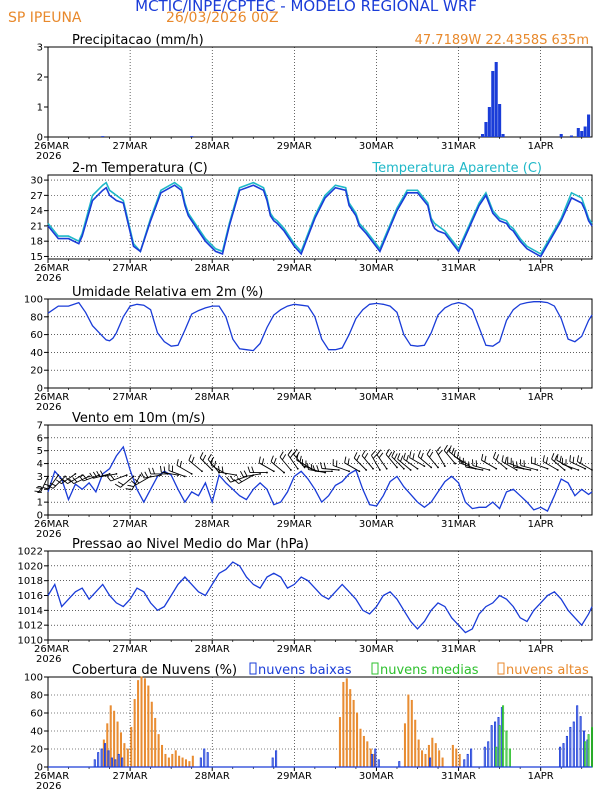  I want to click on y-tick-label: 1014, so click(30, 611).